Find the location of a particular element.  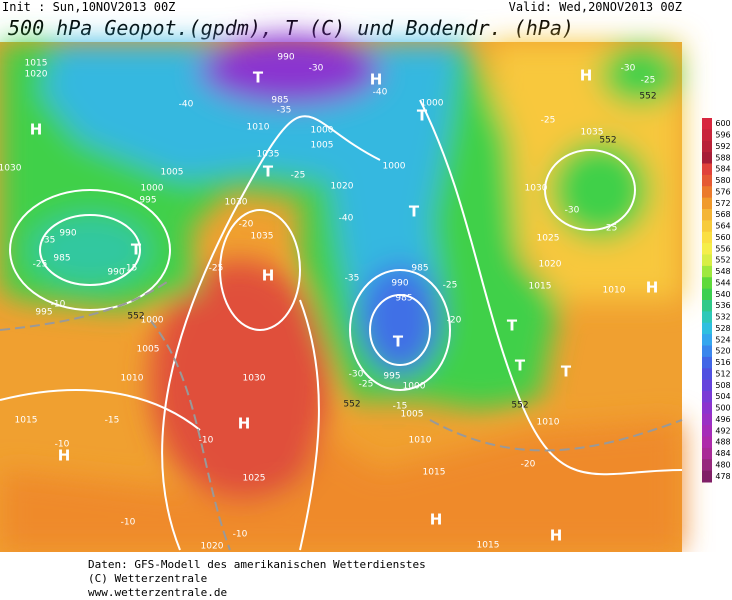

colorbar-label: 520 is located at coordinates (722, 351).